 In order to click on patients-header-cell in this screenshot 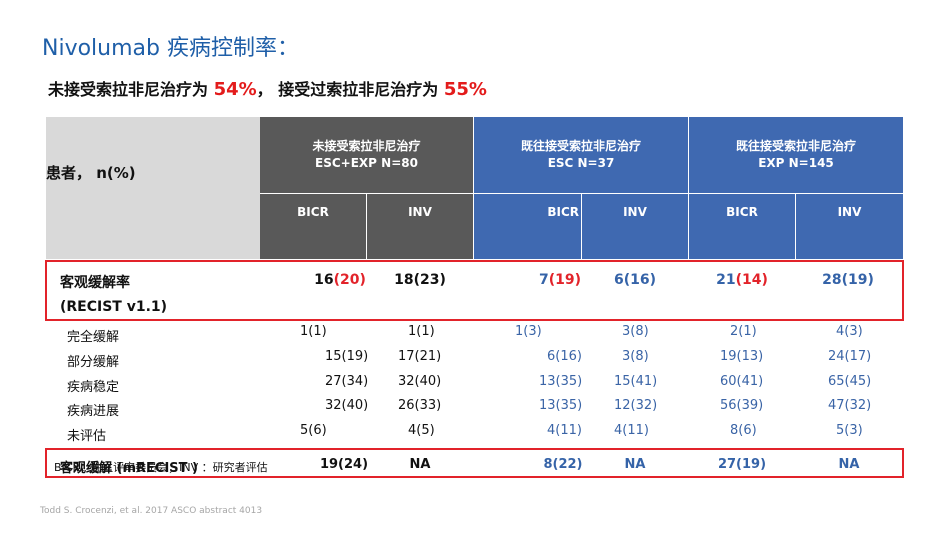, I will do `click(153, 188)`.